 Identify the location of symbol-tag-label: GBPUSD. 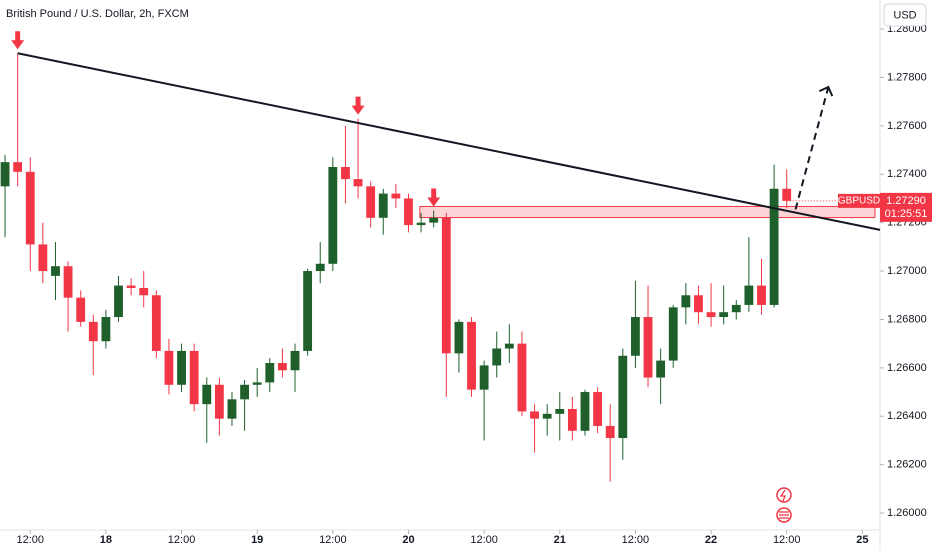
(859, 201).